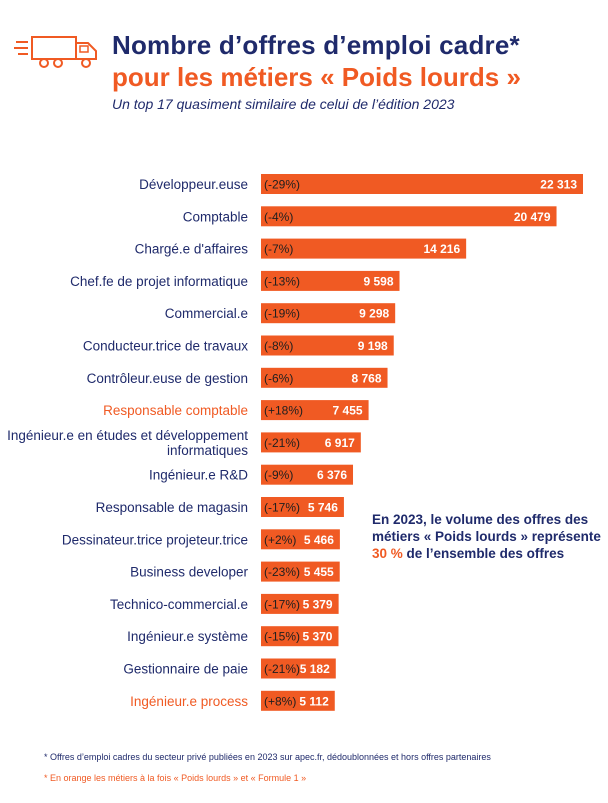  What do you see at coordinates (282, 604) in the screenshot?
I see `change-label-14: (-17%)` at bounding box center [282, 604].